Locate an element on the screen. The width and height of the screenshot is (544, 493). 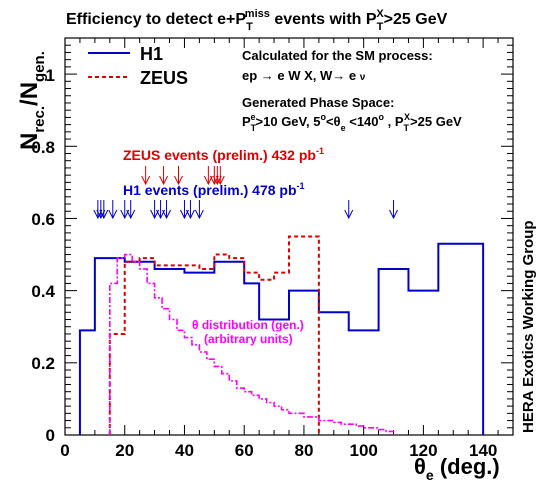
x-tick-label: 140 is located at coordinates (483, 450).